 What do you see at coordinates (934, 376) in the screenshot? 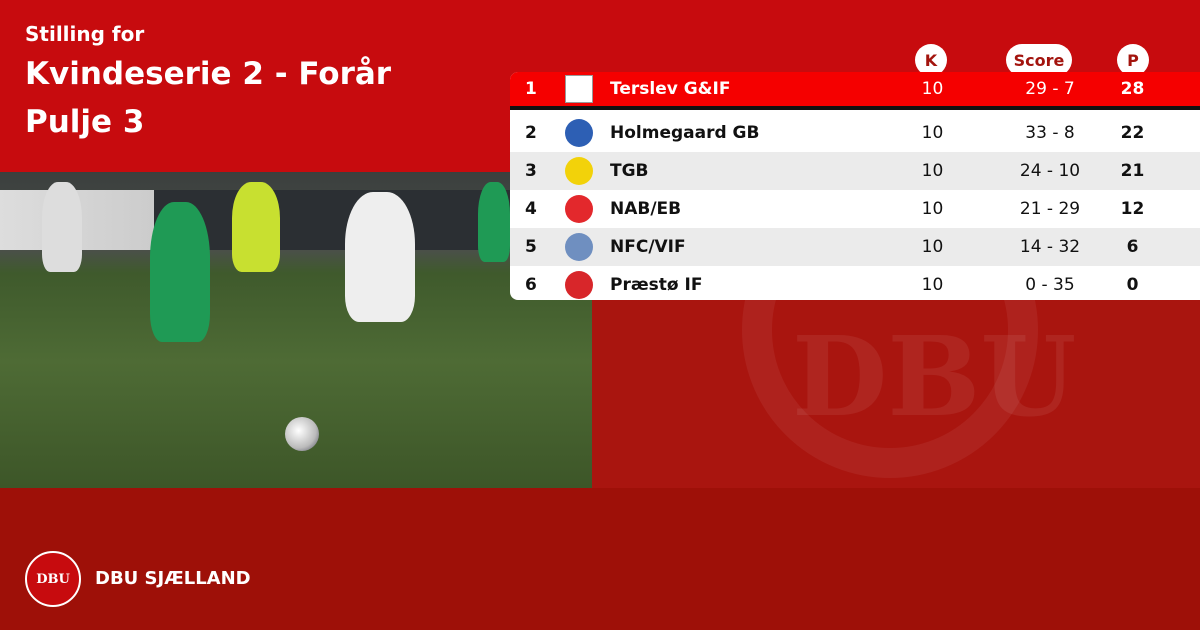
I see `dbu-watermark-letters: DBU` at bounding box center [934, 376].